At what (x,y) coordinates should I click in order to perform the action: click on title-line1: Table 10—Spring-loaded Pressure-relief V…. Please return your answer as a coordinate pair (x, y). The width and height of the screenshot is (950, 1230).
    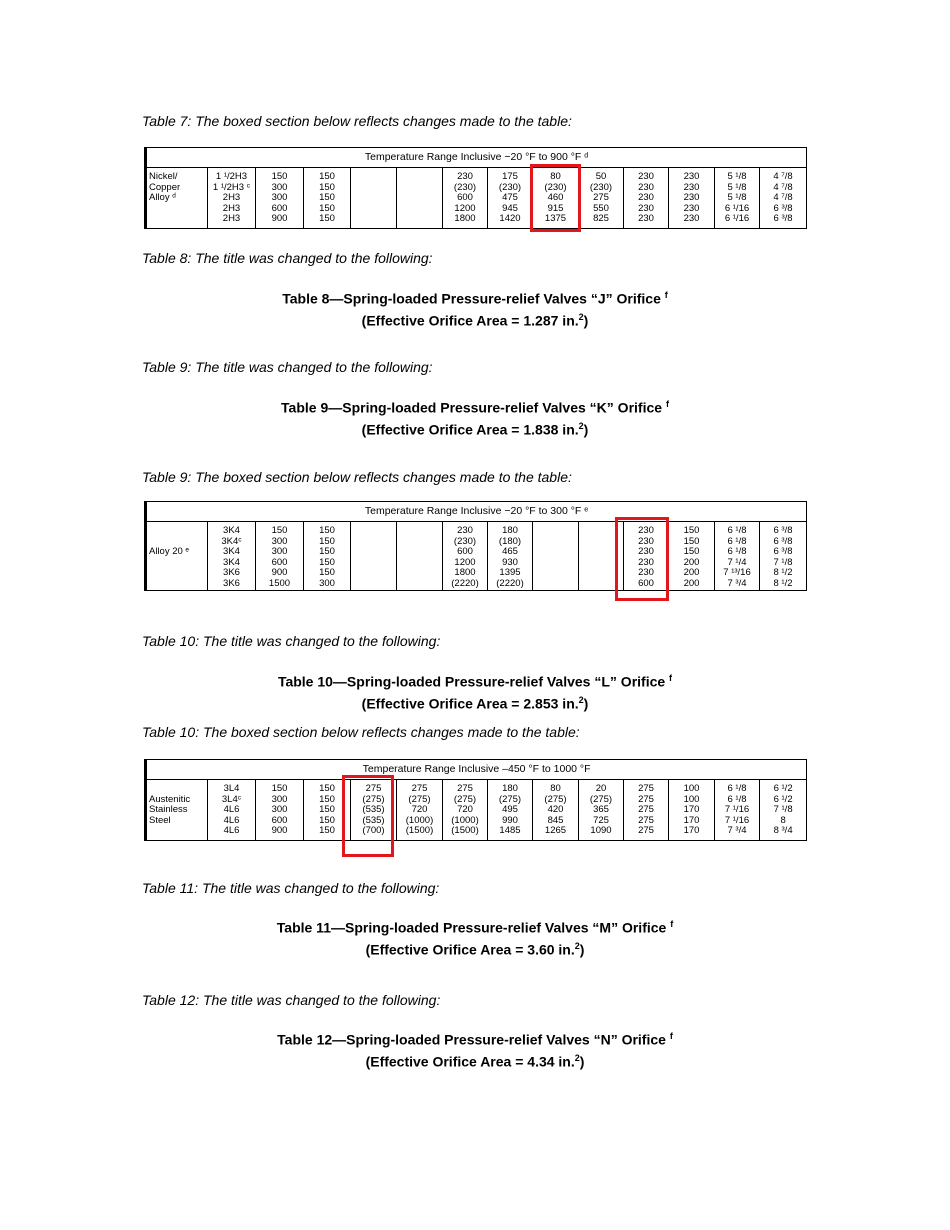
    Looking at the image, I should click on (473, 681).